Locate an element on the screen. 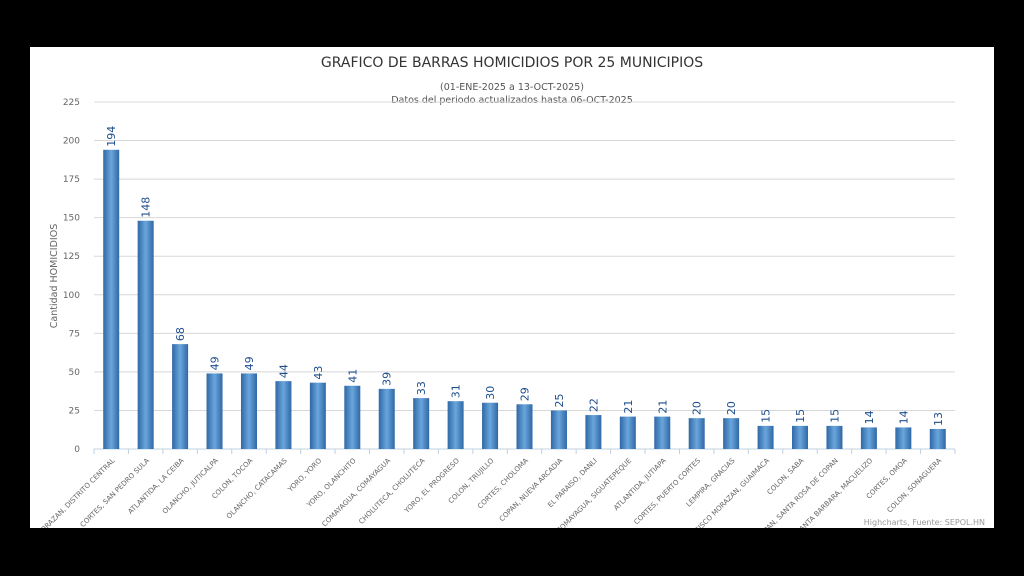 Image resolution: width=1024 pixels, height=576 pixels. chart-credits: Highcharts, Fuente: SEPOL.HN is located at coordinates (924, 522).